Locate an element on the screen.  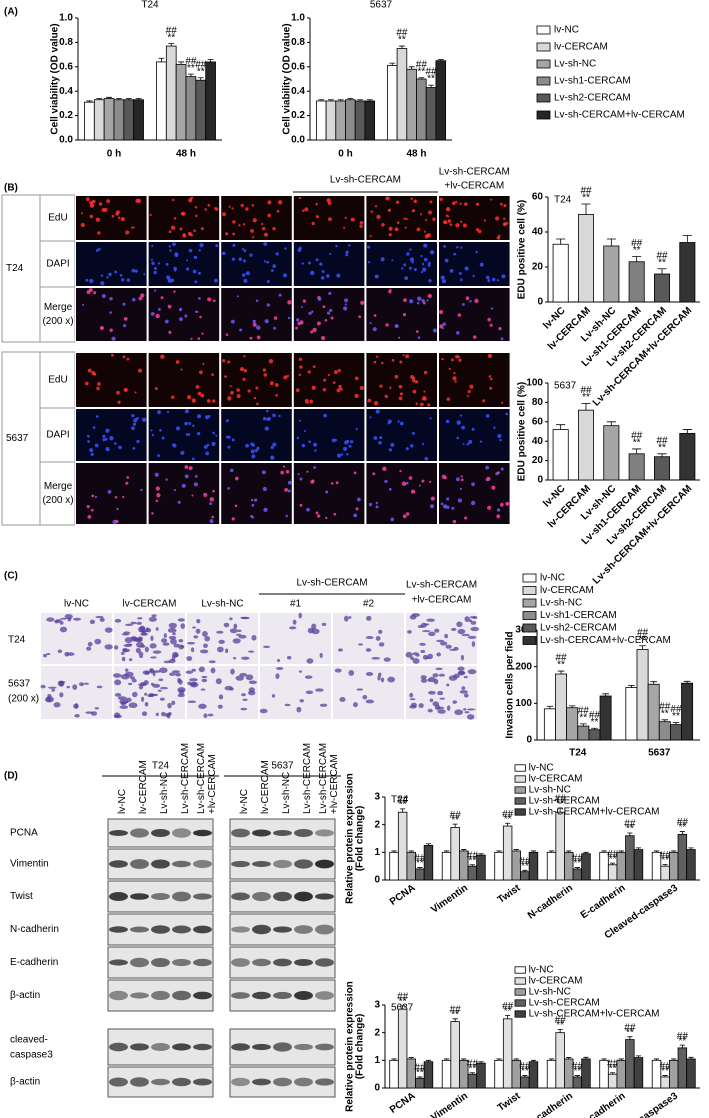
chart-title: T24 is located at coordinates (150, 5).